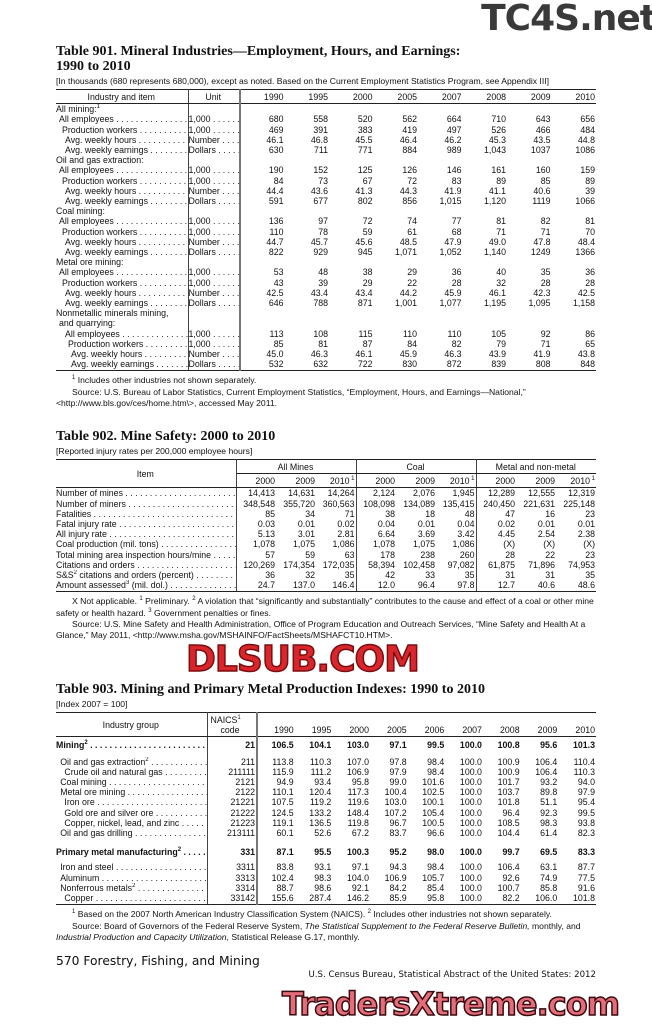 The width and height of the screenshot is (652, 1024). What do you see at coordinates (126, 242) in the screenshot?
I see `label-text: Avg. weekly hours` at bounding box center [126, 242].